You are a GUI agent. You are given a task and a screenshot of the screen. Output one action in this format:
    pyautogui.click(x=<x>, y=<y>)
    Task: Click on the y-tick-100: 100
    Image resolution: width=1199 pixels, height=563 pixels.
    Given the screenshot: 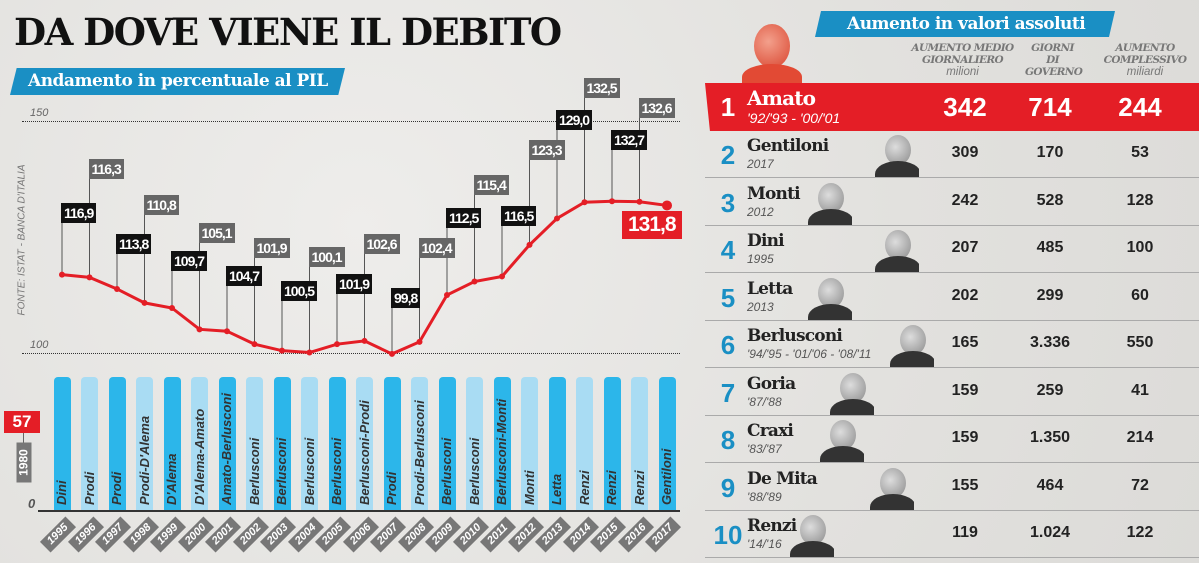 What is the action you would take?
    pyautogui.click(x=39, y=345)
    